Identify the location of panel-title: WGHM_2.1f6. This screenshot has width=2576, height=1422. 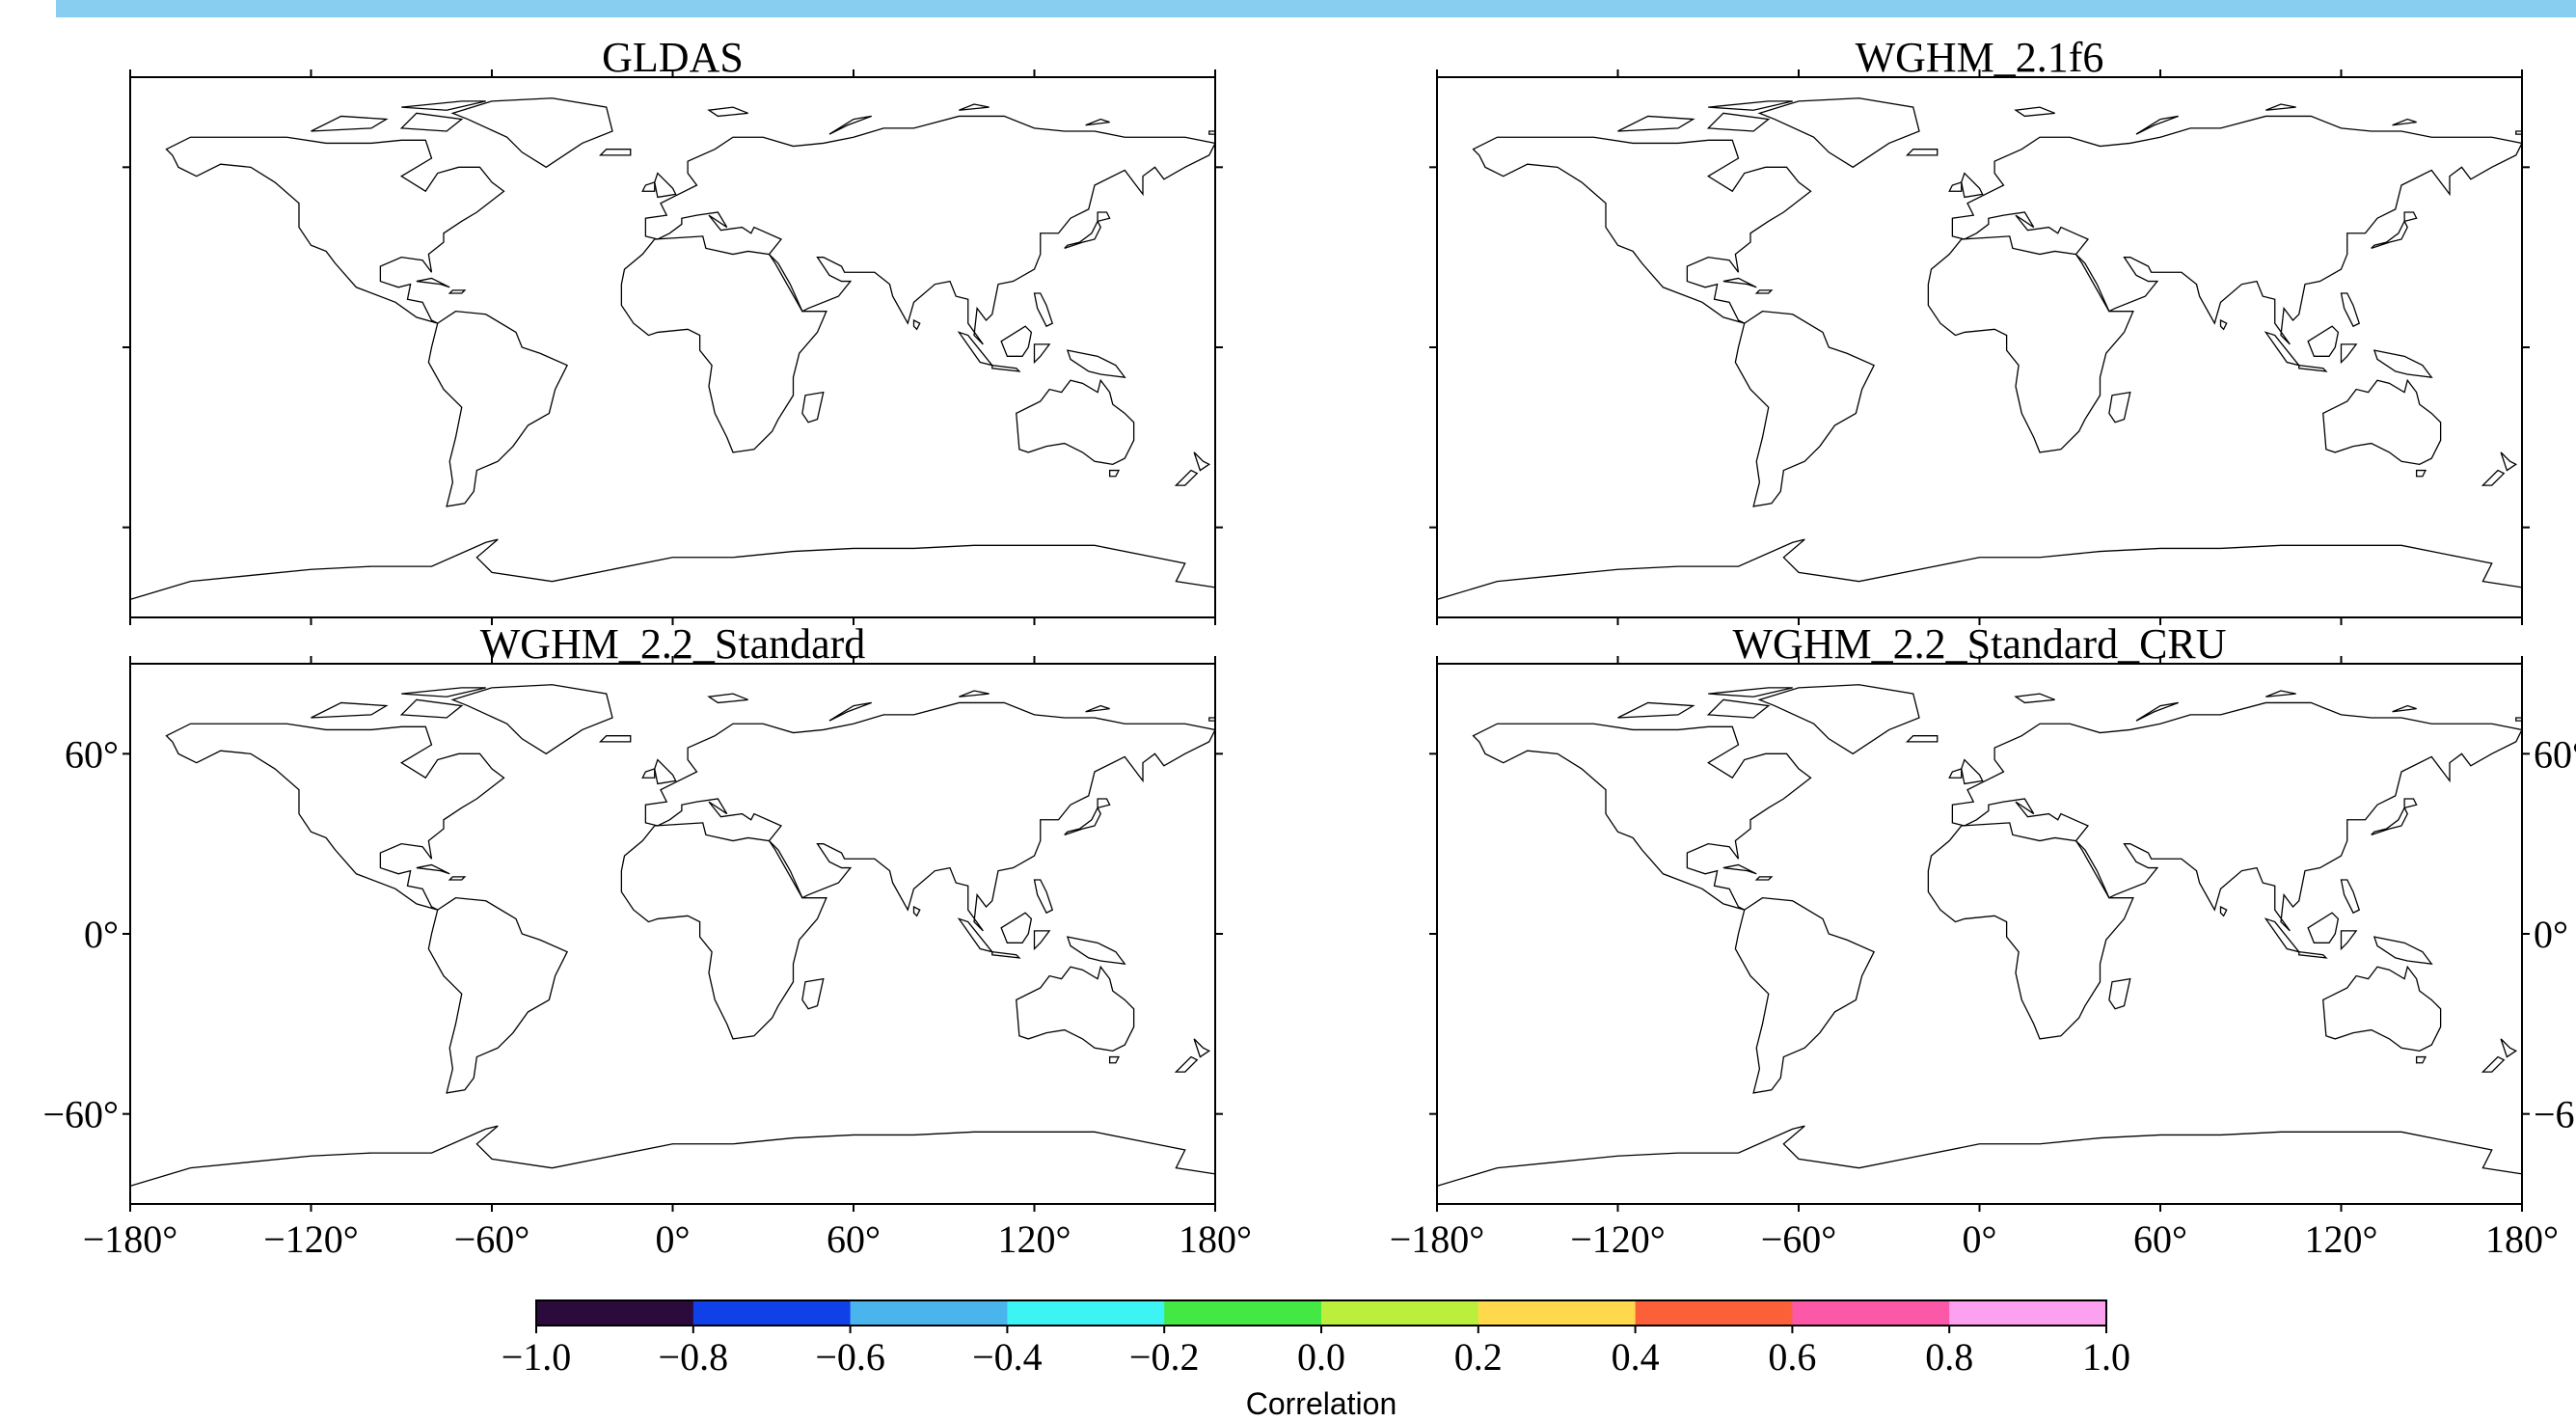
(1980, 57).